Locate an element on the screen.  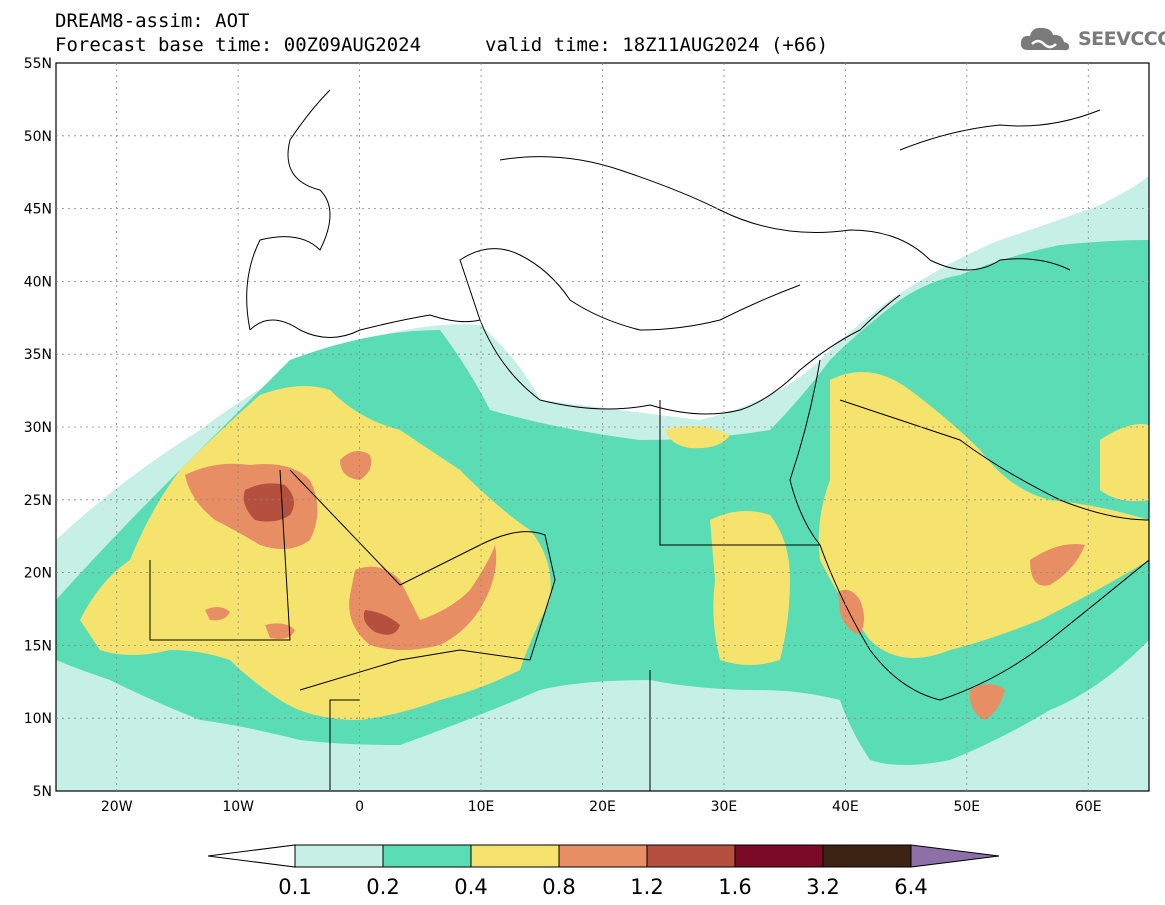
lon-label: 10E is located at coordinates (481, 807).